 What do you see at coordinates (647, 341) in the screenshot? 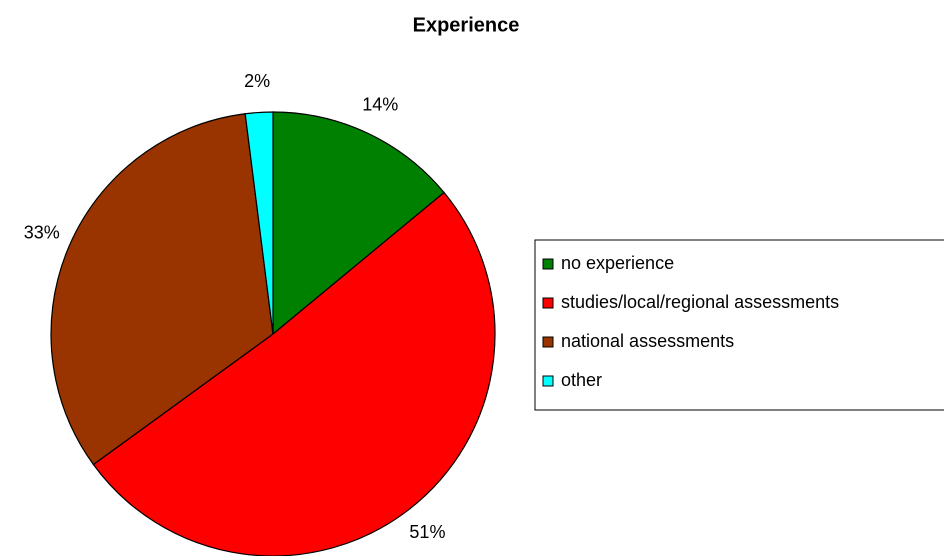
I see `legend-label: national assessments` at bounding box center [647, 341].